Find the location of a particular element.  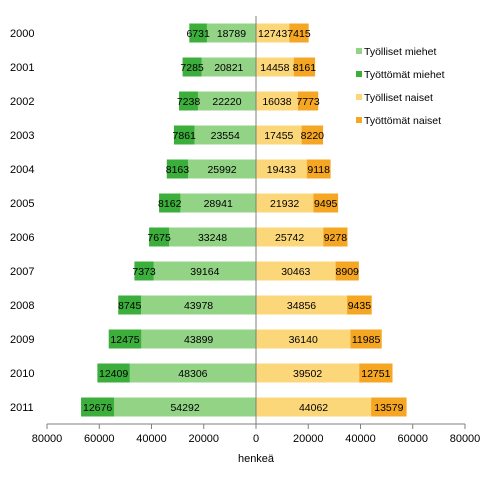

bar-tyolliset-naiset-2009 is located at coordinates (303, 339).